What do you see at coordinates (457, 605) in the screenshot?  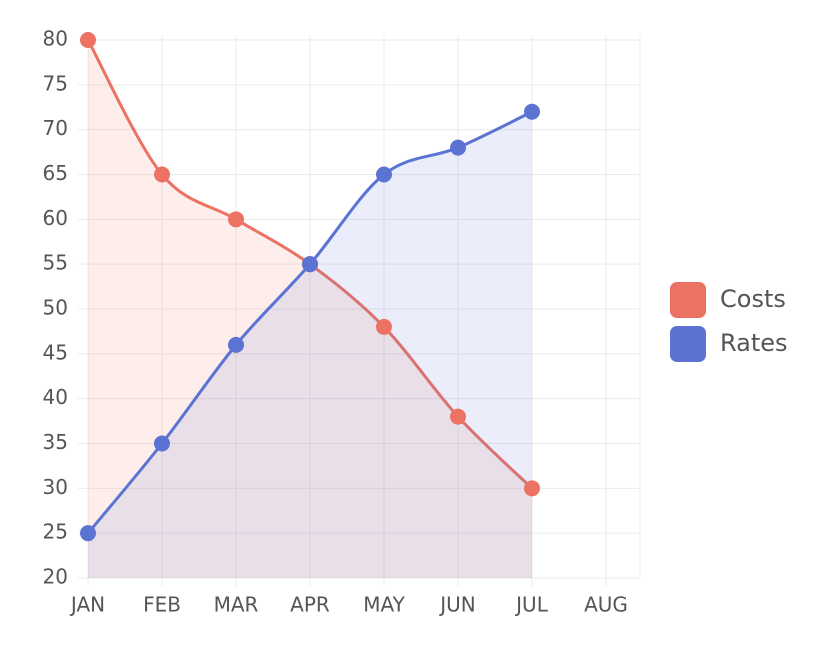 I see `x-tick-label: JUN` at bounding box center [457, 605].